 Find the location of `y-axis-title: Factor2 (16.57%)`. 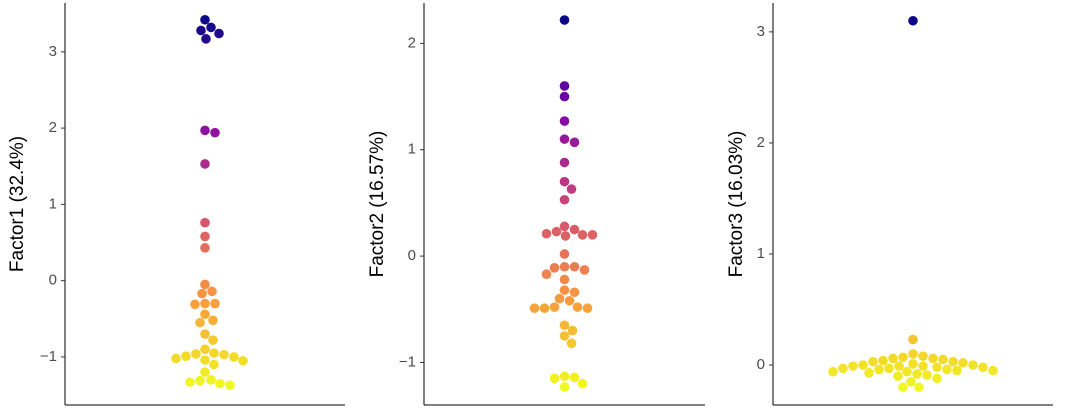

y-axis-title: Factor2 (16.57%) is located at coordinates (377, 204).